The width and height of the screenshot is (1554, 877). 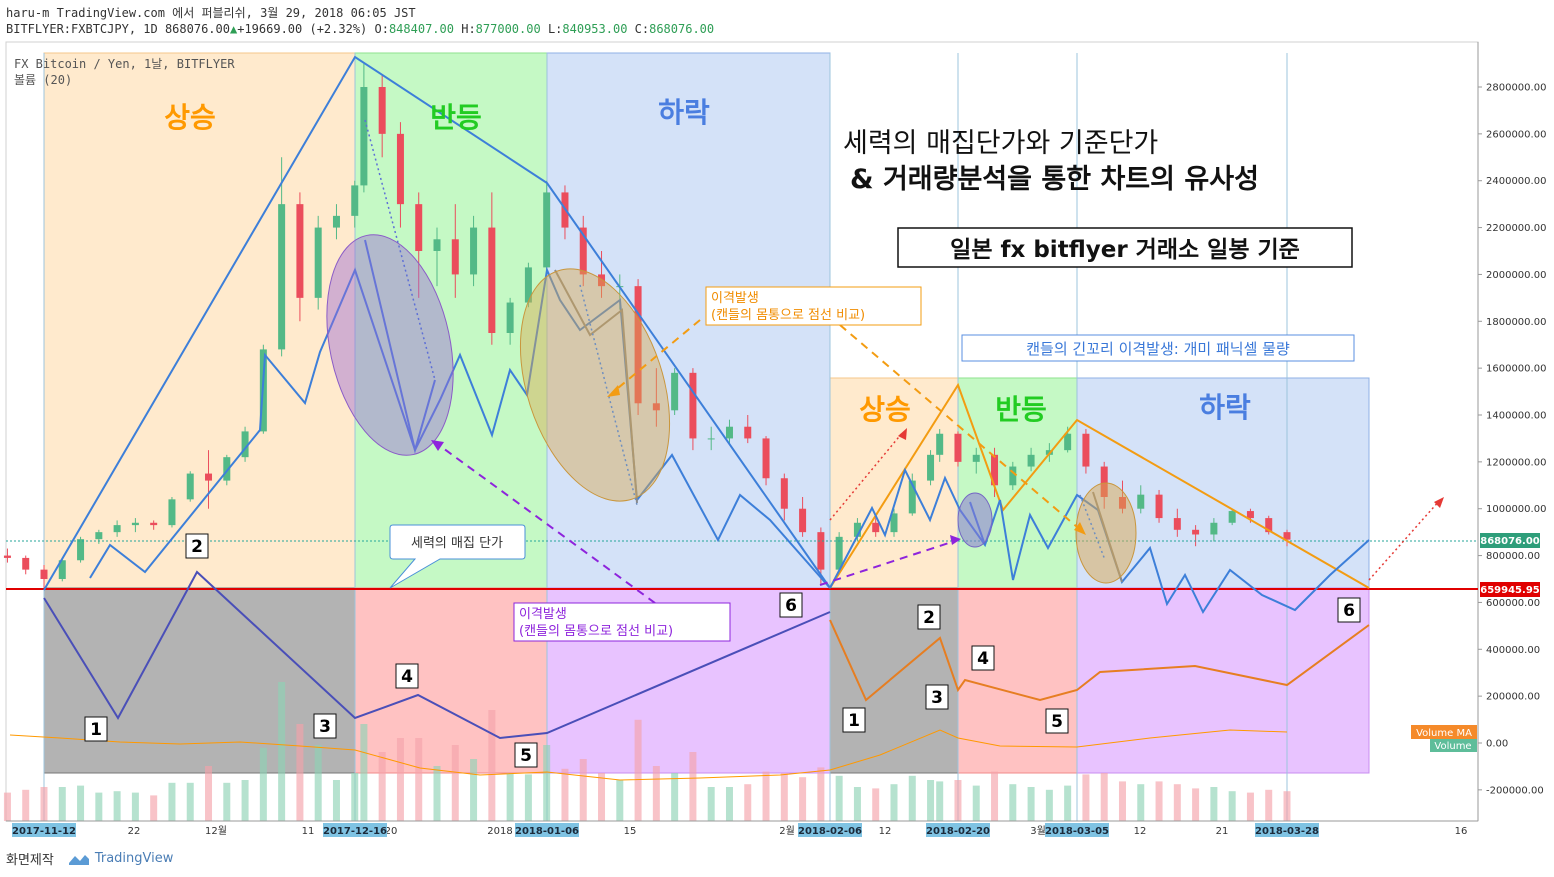 What do you see at coordinates (1516, 369) in the screenshot?
I see `price-tick-label: 1600000.00` at bounding box center [1516, 369].